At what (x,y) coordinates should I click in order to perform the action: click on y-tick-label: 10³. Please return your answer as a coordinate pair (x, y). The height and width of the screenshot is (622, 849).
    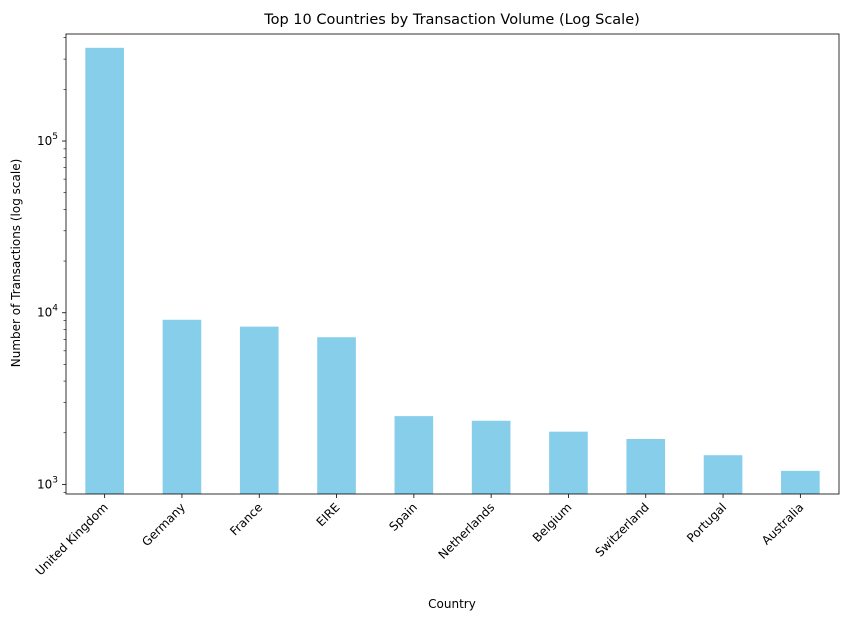
    Looking at the image, I should click on (47, 483).